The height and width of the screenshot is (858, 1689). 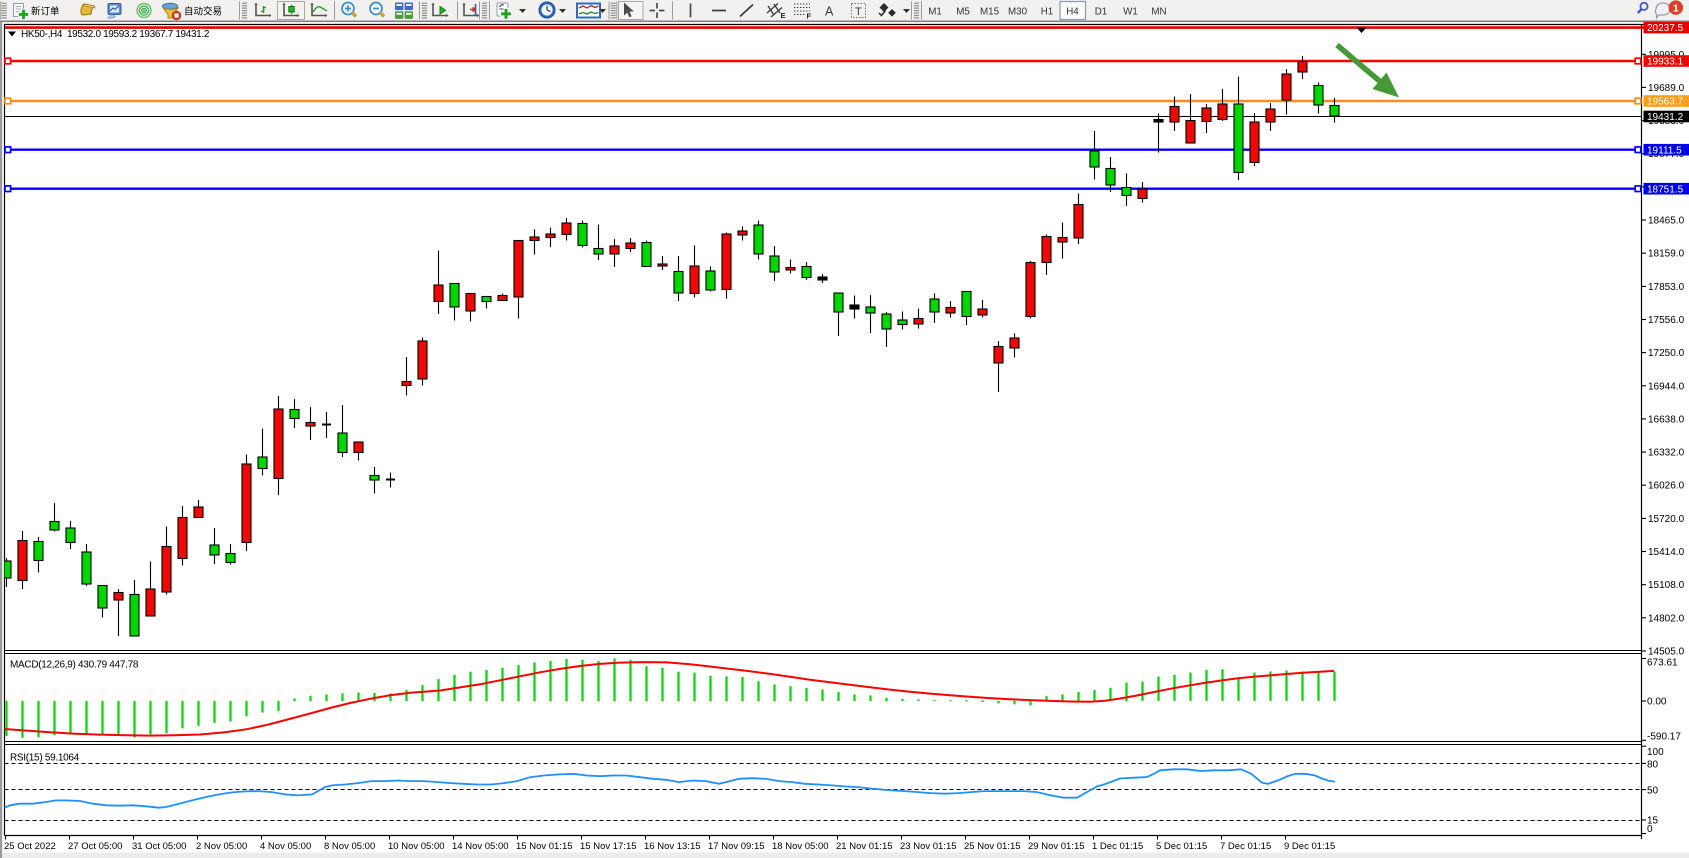 What do you see at coordinates (800, 846) in the screenshot?
I see `svg-text: 18 Nov 05:00` at bounding box center [800, 846].